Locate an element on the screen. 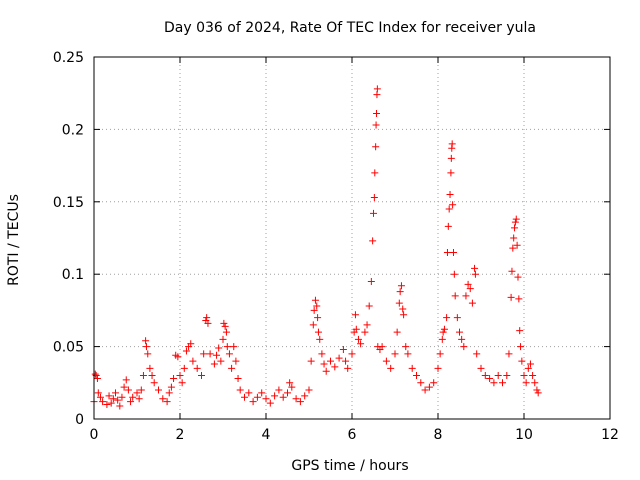 The image size is (640, 480). y-tick-label: 0.15 is located at coordinates (68, 203).